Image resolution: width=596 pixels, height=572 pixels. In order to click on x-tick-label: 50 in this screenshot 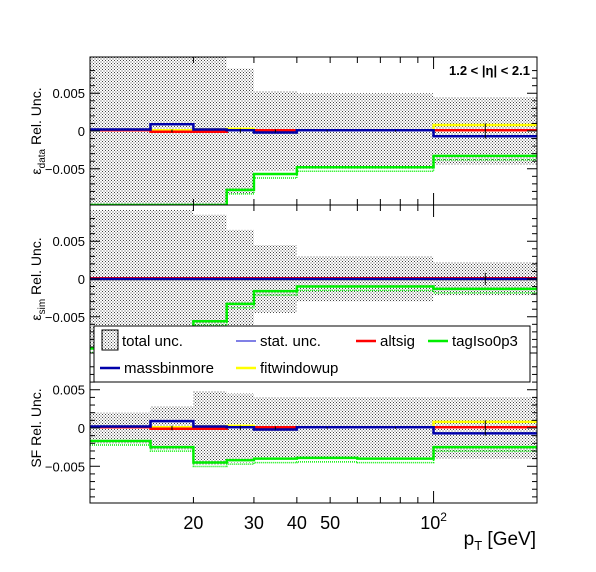, I will do `click(330, 523)`.